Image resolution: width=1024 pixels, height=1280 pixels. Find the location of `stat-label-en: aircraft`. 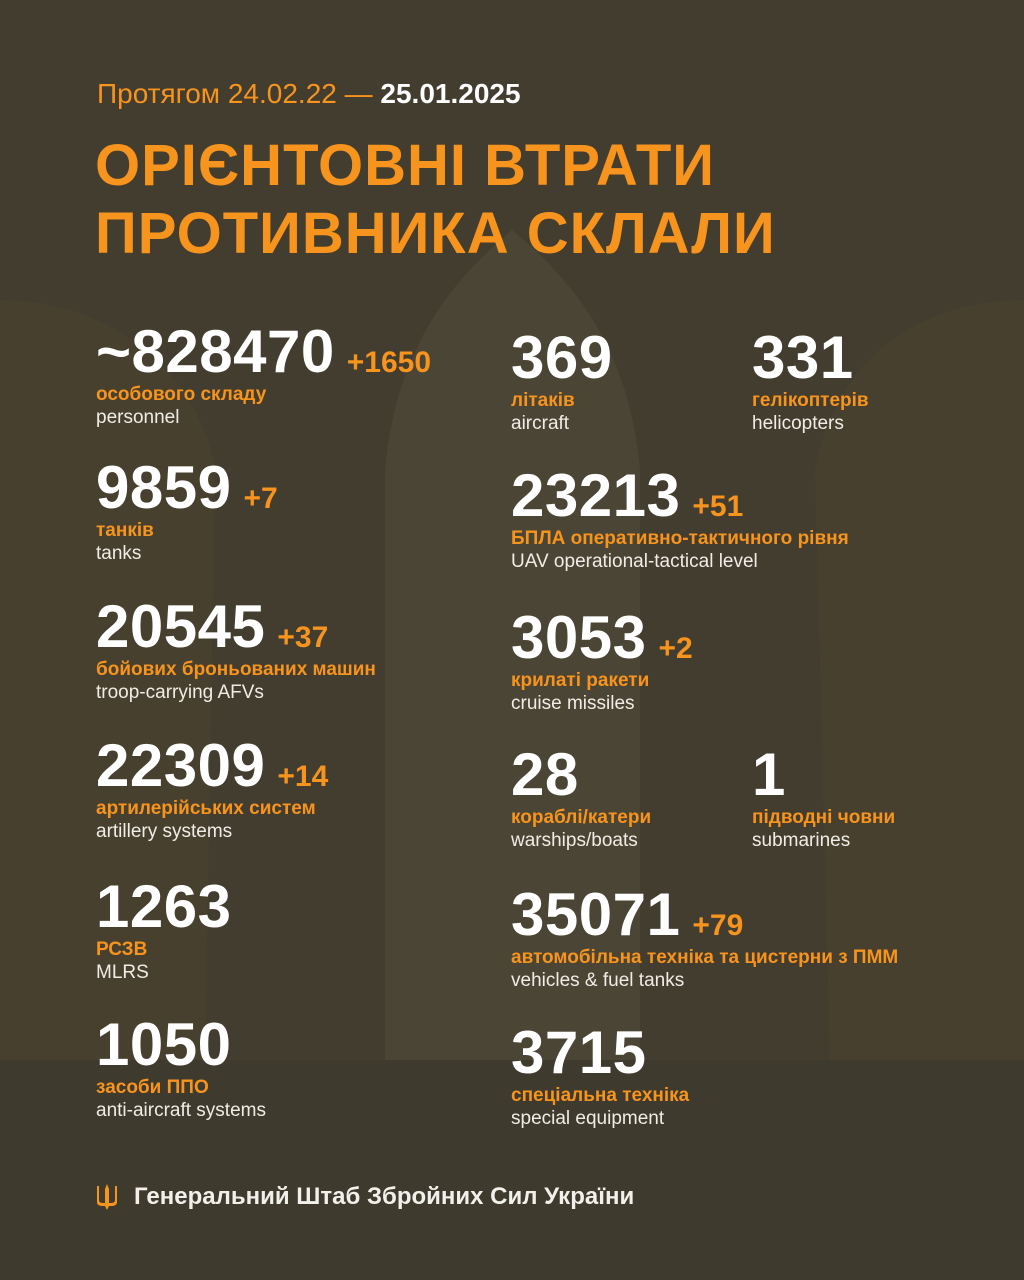

stat-label-en: aircraft is located at coordinates (540, 423).